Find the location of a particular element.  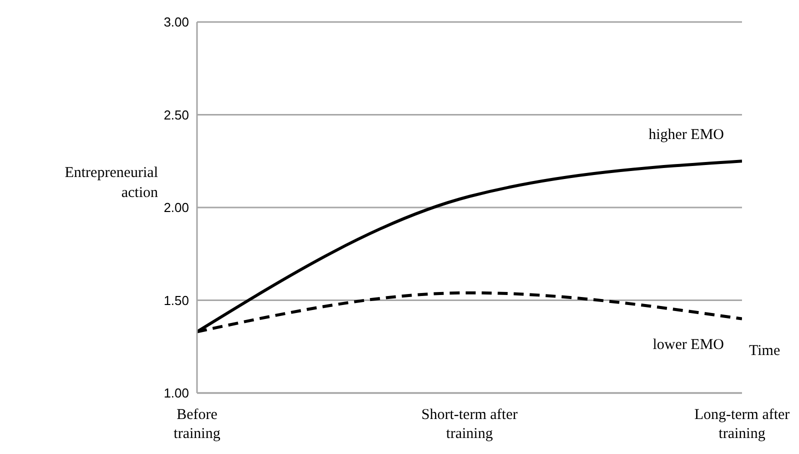

series-label: lower EMO is located at coordinates (688, 344).